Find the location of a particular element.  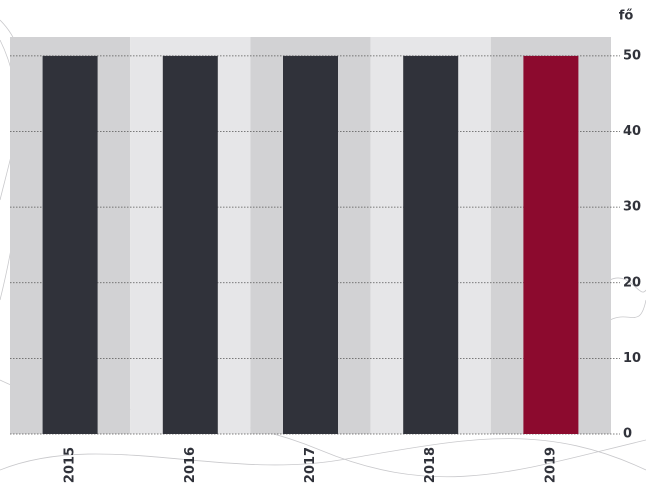

x-tick-label: 2015 is located at coordinates (70, 465).